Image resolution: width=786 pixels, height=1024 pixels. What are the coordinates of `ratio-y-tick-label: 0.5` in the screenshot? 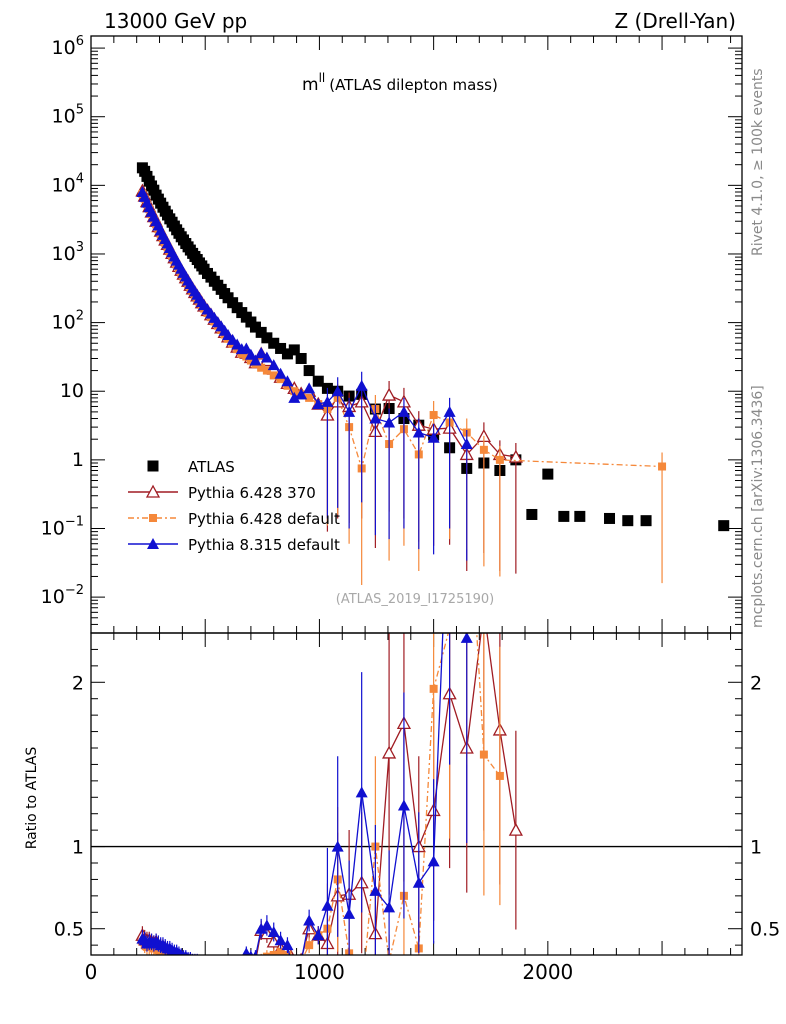 It's located at (69, 930).